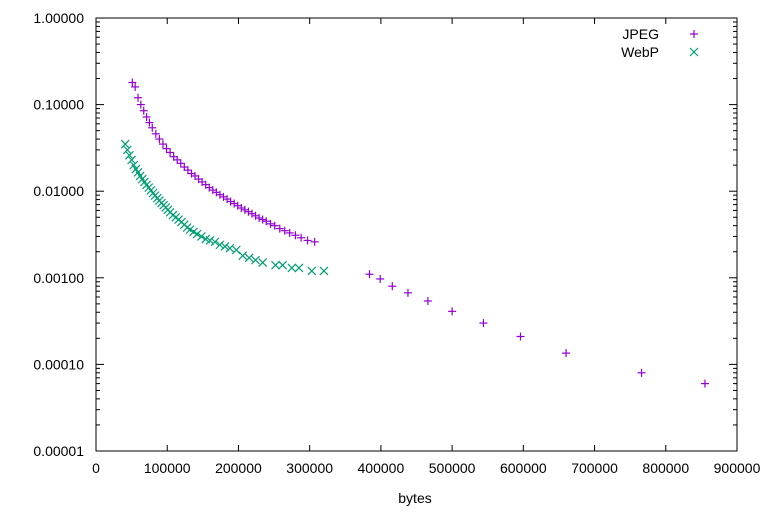  What do you see at coordinates (96, 468) in the screenshot?
I see `x-tick-label: 0` at bounding box center [96, 468].